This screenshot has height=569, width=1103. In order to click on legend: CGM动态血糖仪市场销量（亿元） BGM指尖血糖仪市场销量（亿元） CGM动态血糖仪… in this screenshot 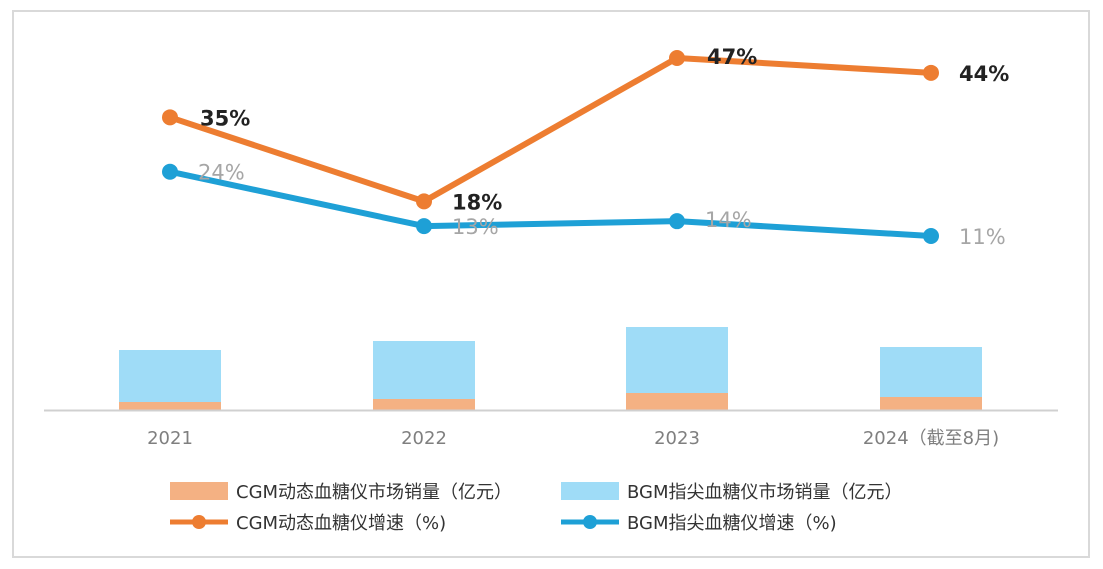, I will do `click(536, 508)`.